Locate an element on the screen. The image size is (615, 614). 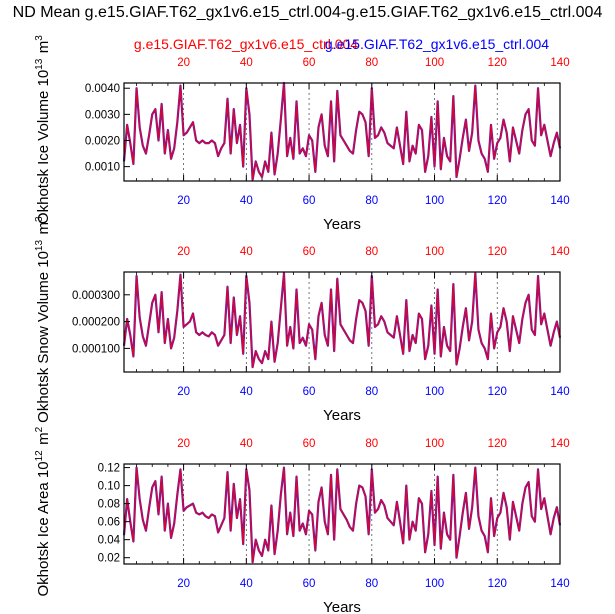
ytick-label: 0.0010 is located at coordinates (102, 168).